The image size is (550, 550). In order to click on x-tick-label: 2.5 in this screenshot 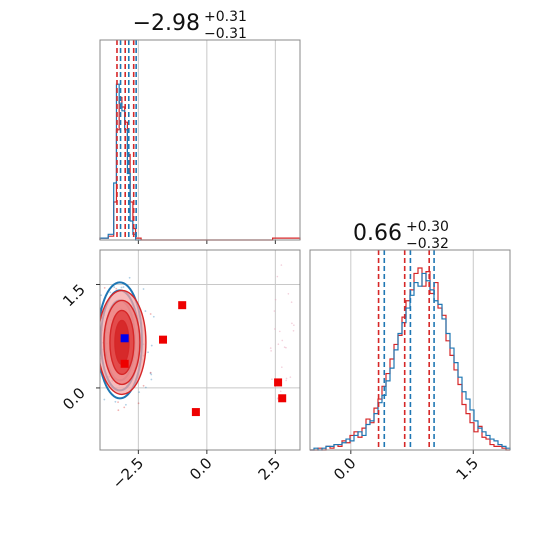, I will do `click(270, 469)`.